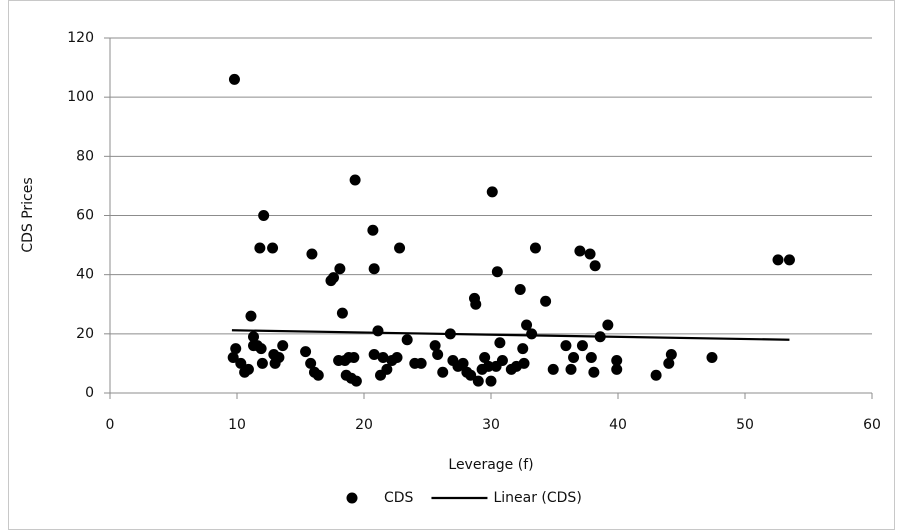 Image resolution: width=904 pixels, height=531 pixels. I want to click on y-tick-label: 100, so click(80, 97).